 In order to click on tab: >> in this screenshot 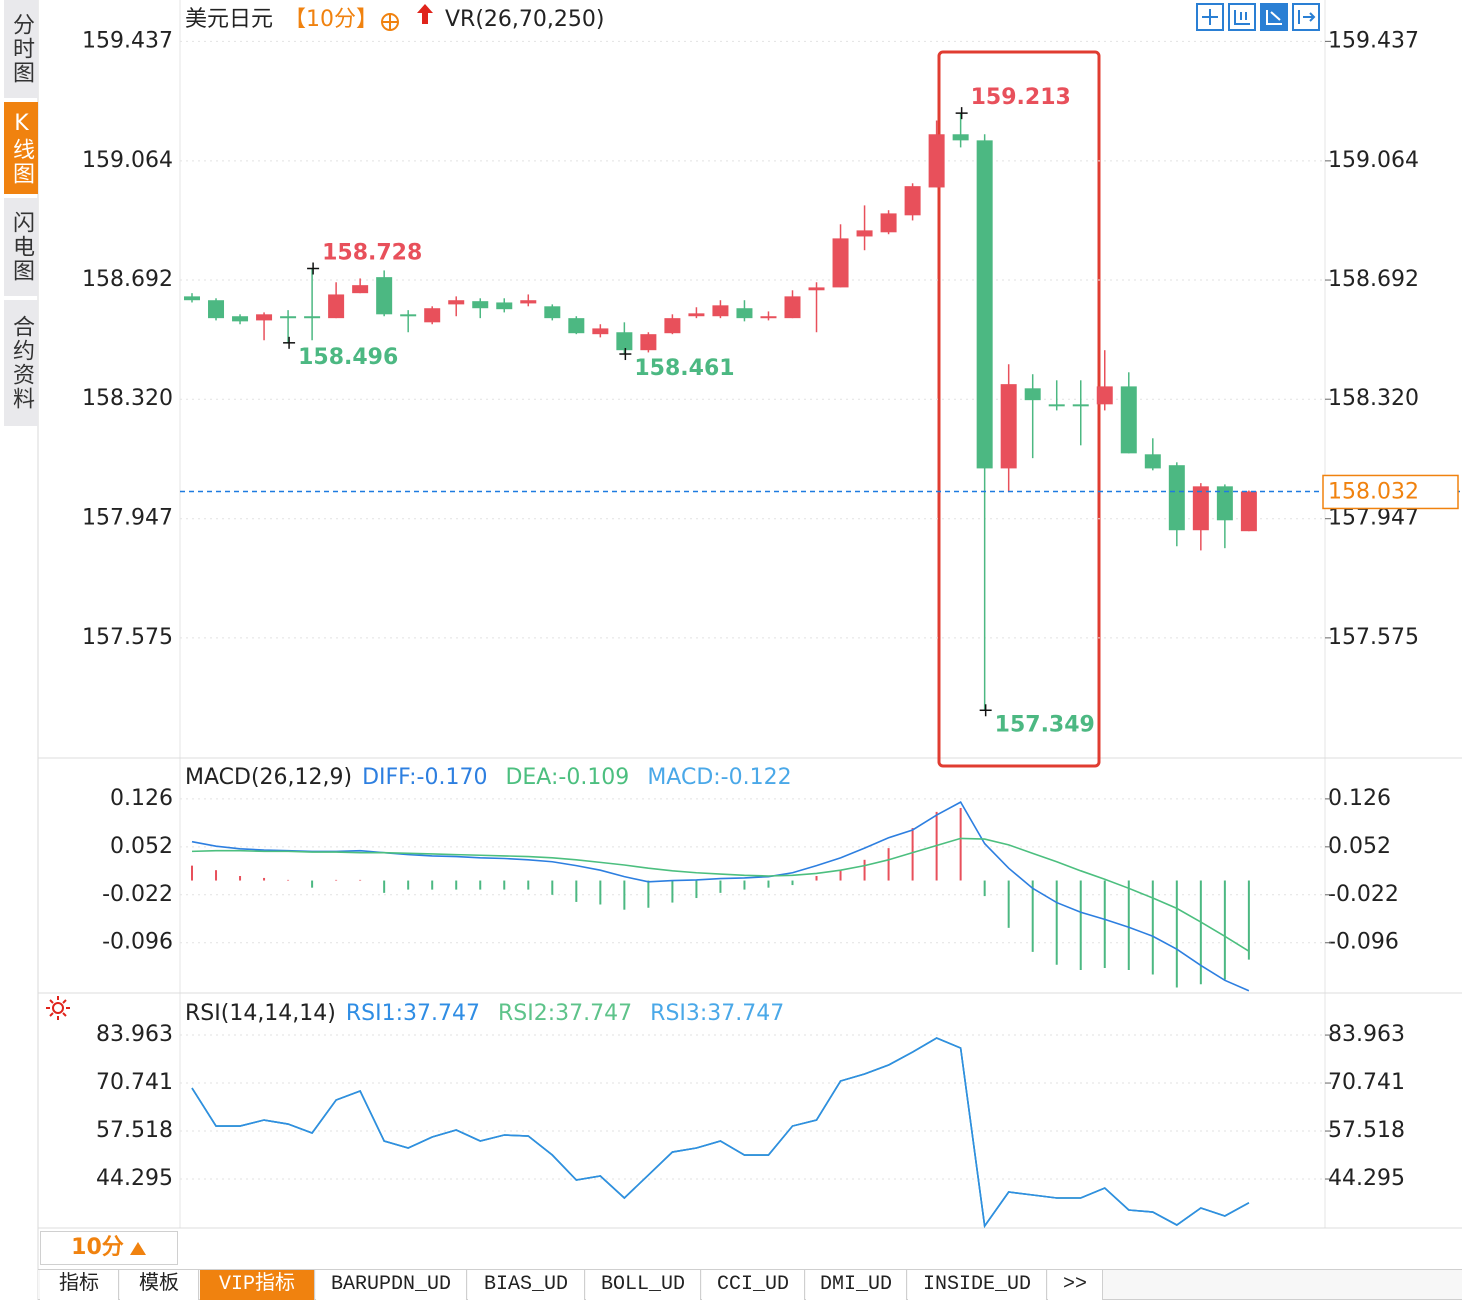, I will do `click(1075, 1285)`.